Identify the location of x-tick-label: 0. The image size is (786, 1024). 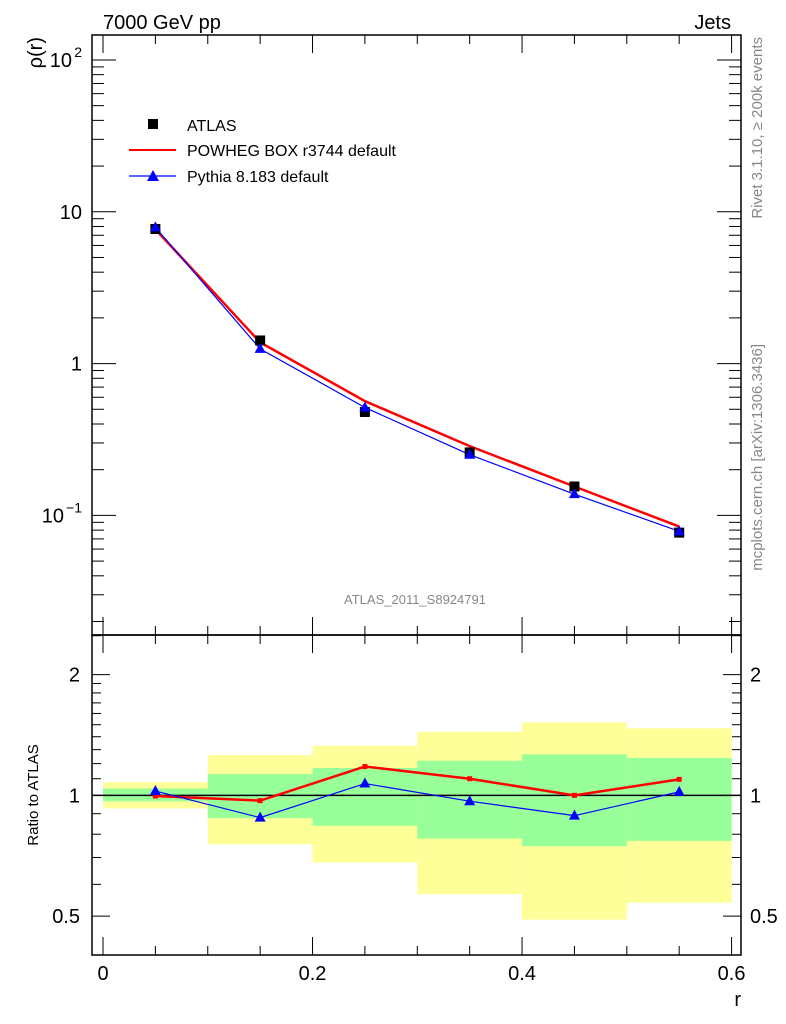
(102, 974).